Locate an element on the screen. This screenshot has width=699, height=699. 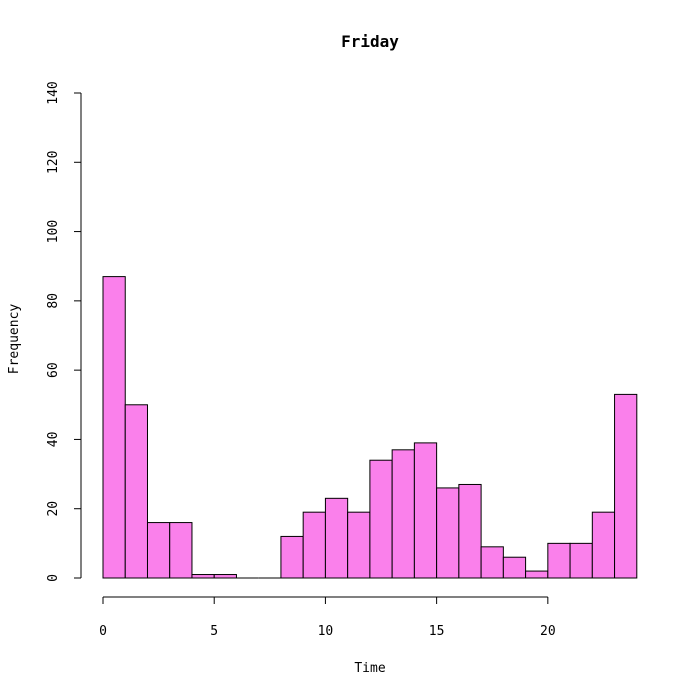
y-axis-label: Frequency is located at coordinates (14, 339).